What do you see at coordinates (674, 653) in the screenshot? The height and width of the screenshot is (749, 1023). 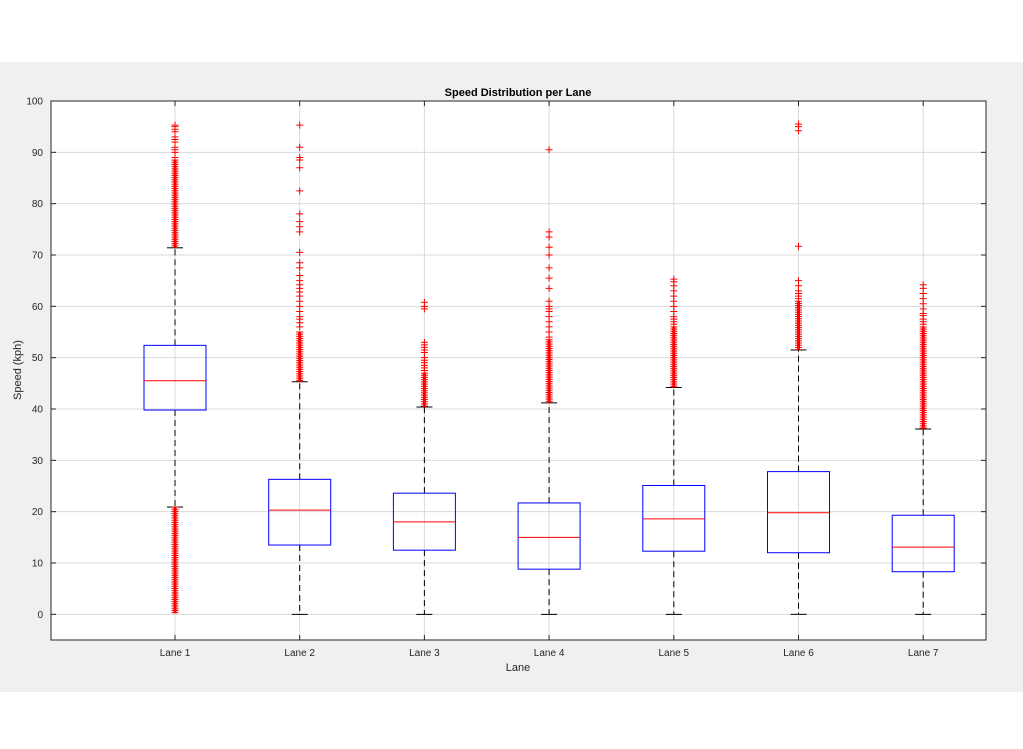 I see `x-tick-label: Lane 5` at bounding box center [674, 653].